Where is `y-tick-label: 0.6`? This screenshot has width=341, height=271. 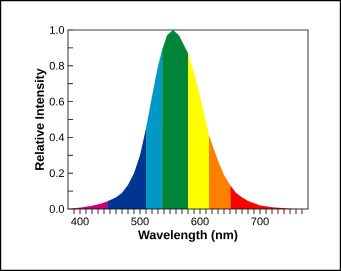 y-tick-label: 0.6 is located at coordinates (57, 102).